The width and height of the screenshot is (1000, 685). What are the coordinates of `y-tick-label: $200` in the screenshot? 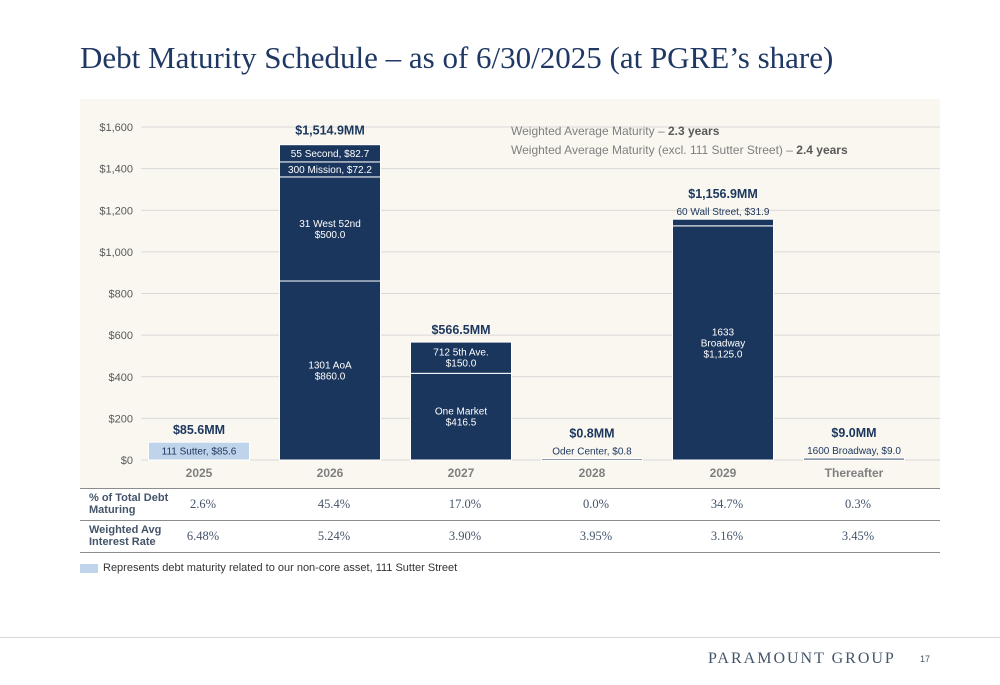 It's located at (121, 419).